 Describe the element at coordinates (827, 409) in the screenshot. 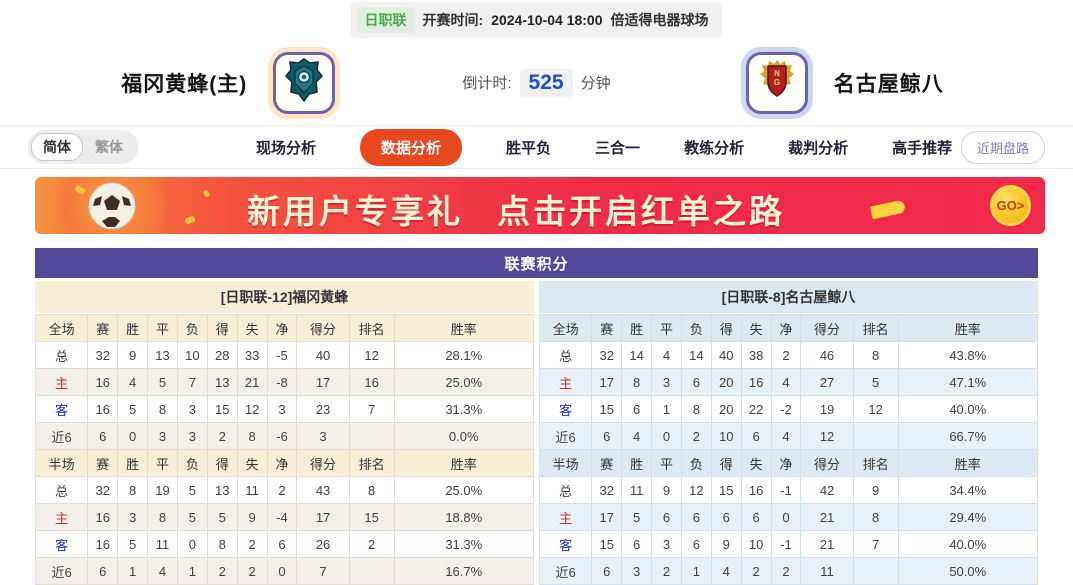

I see `stat-cell: 19` at that location.